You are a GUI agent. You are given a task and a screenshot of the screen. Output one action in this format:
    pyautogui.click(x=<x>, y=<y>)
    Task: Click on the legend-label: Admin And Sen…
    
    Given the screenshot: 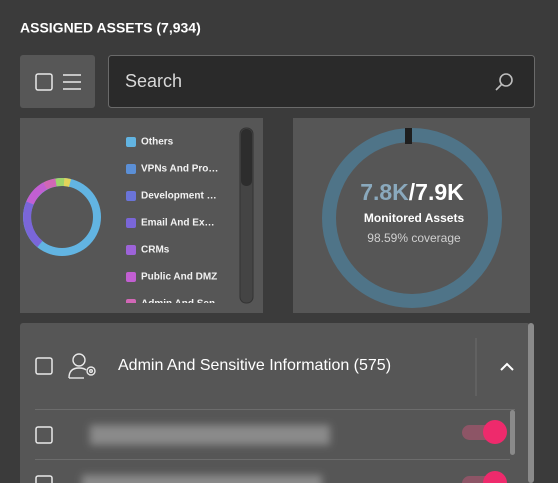 What is the action you would take?
    pyautogui.click(x=183, y=304)
    